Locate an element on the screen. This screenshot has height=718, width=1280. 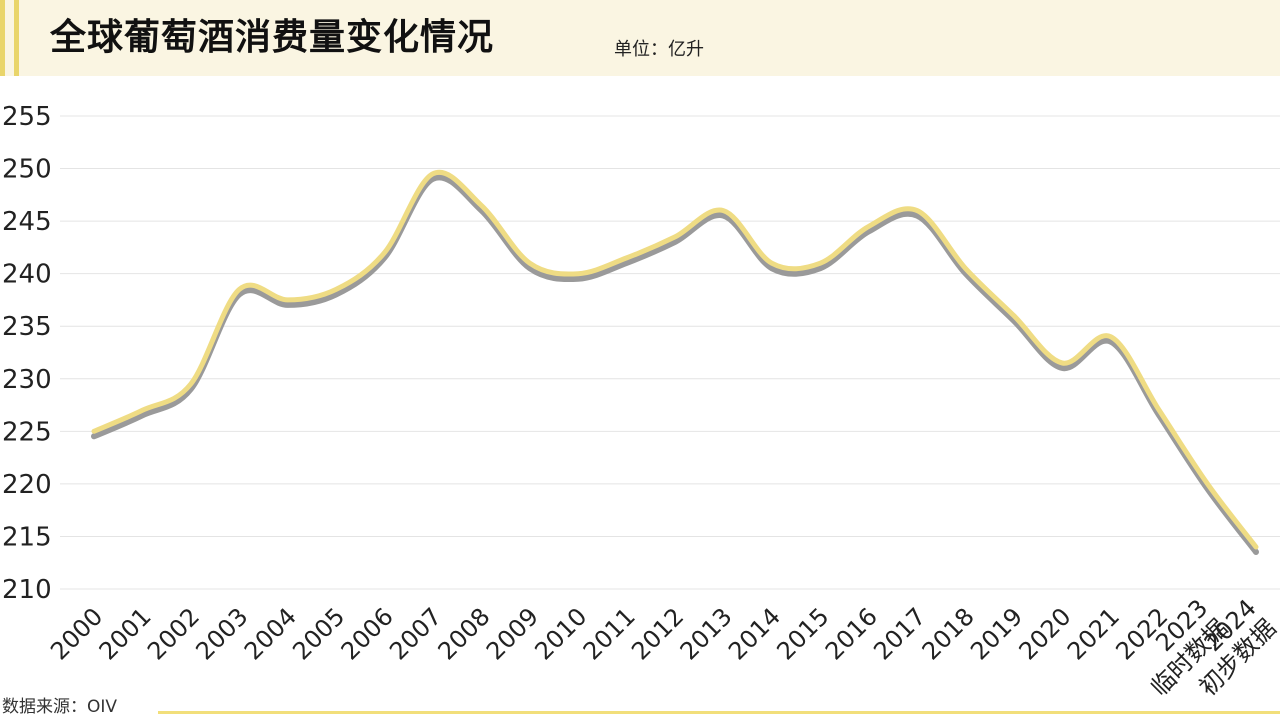
x-tick-label: 2004 is located at coordinates (270, 633).